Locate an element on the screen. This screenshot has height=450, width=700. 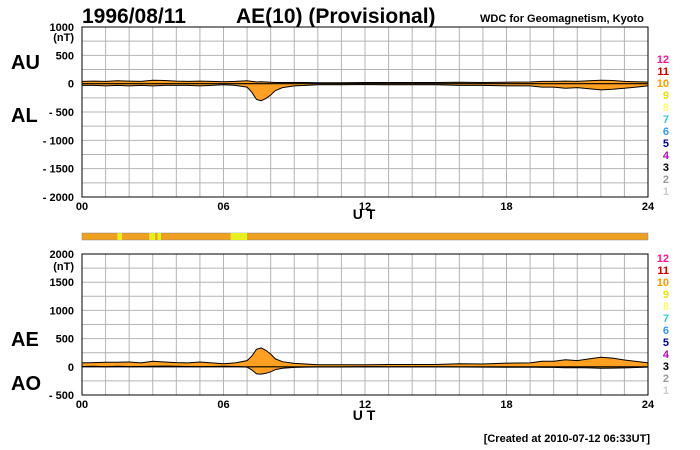
series-line-ae is located at coordinates (365, 356).